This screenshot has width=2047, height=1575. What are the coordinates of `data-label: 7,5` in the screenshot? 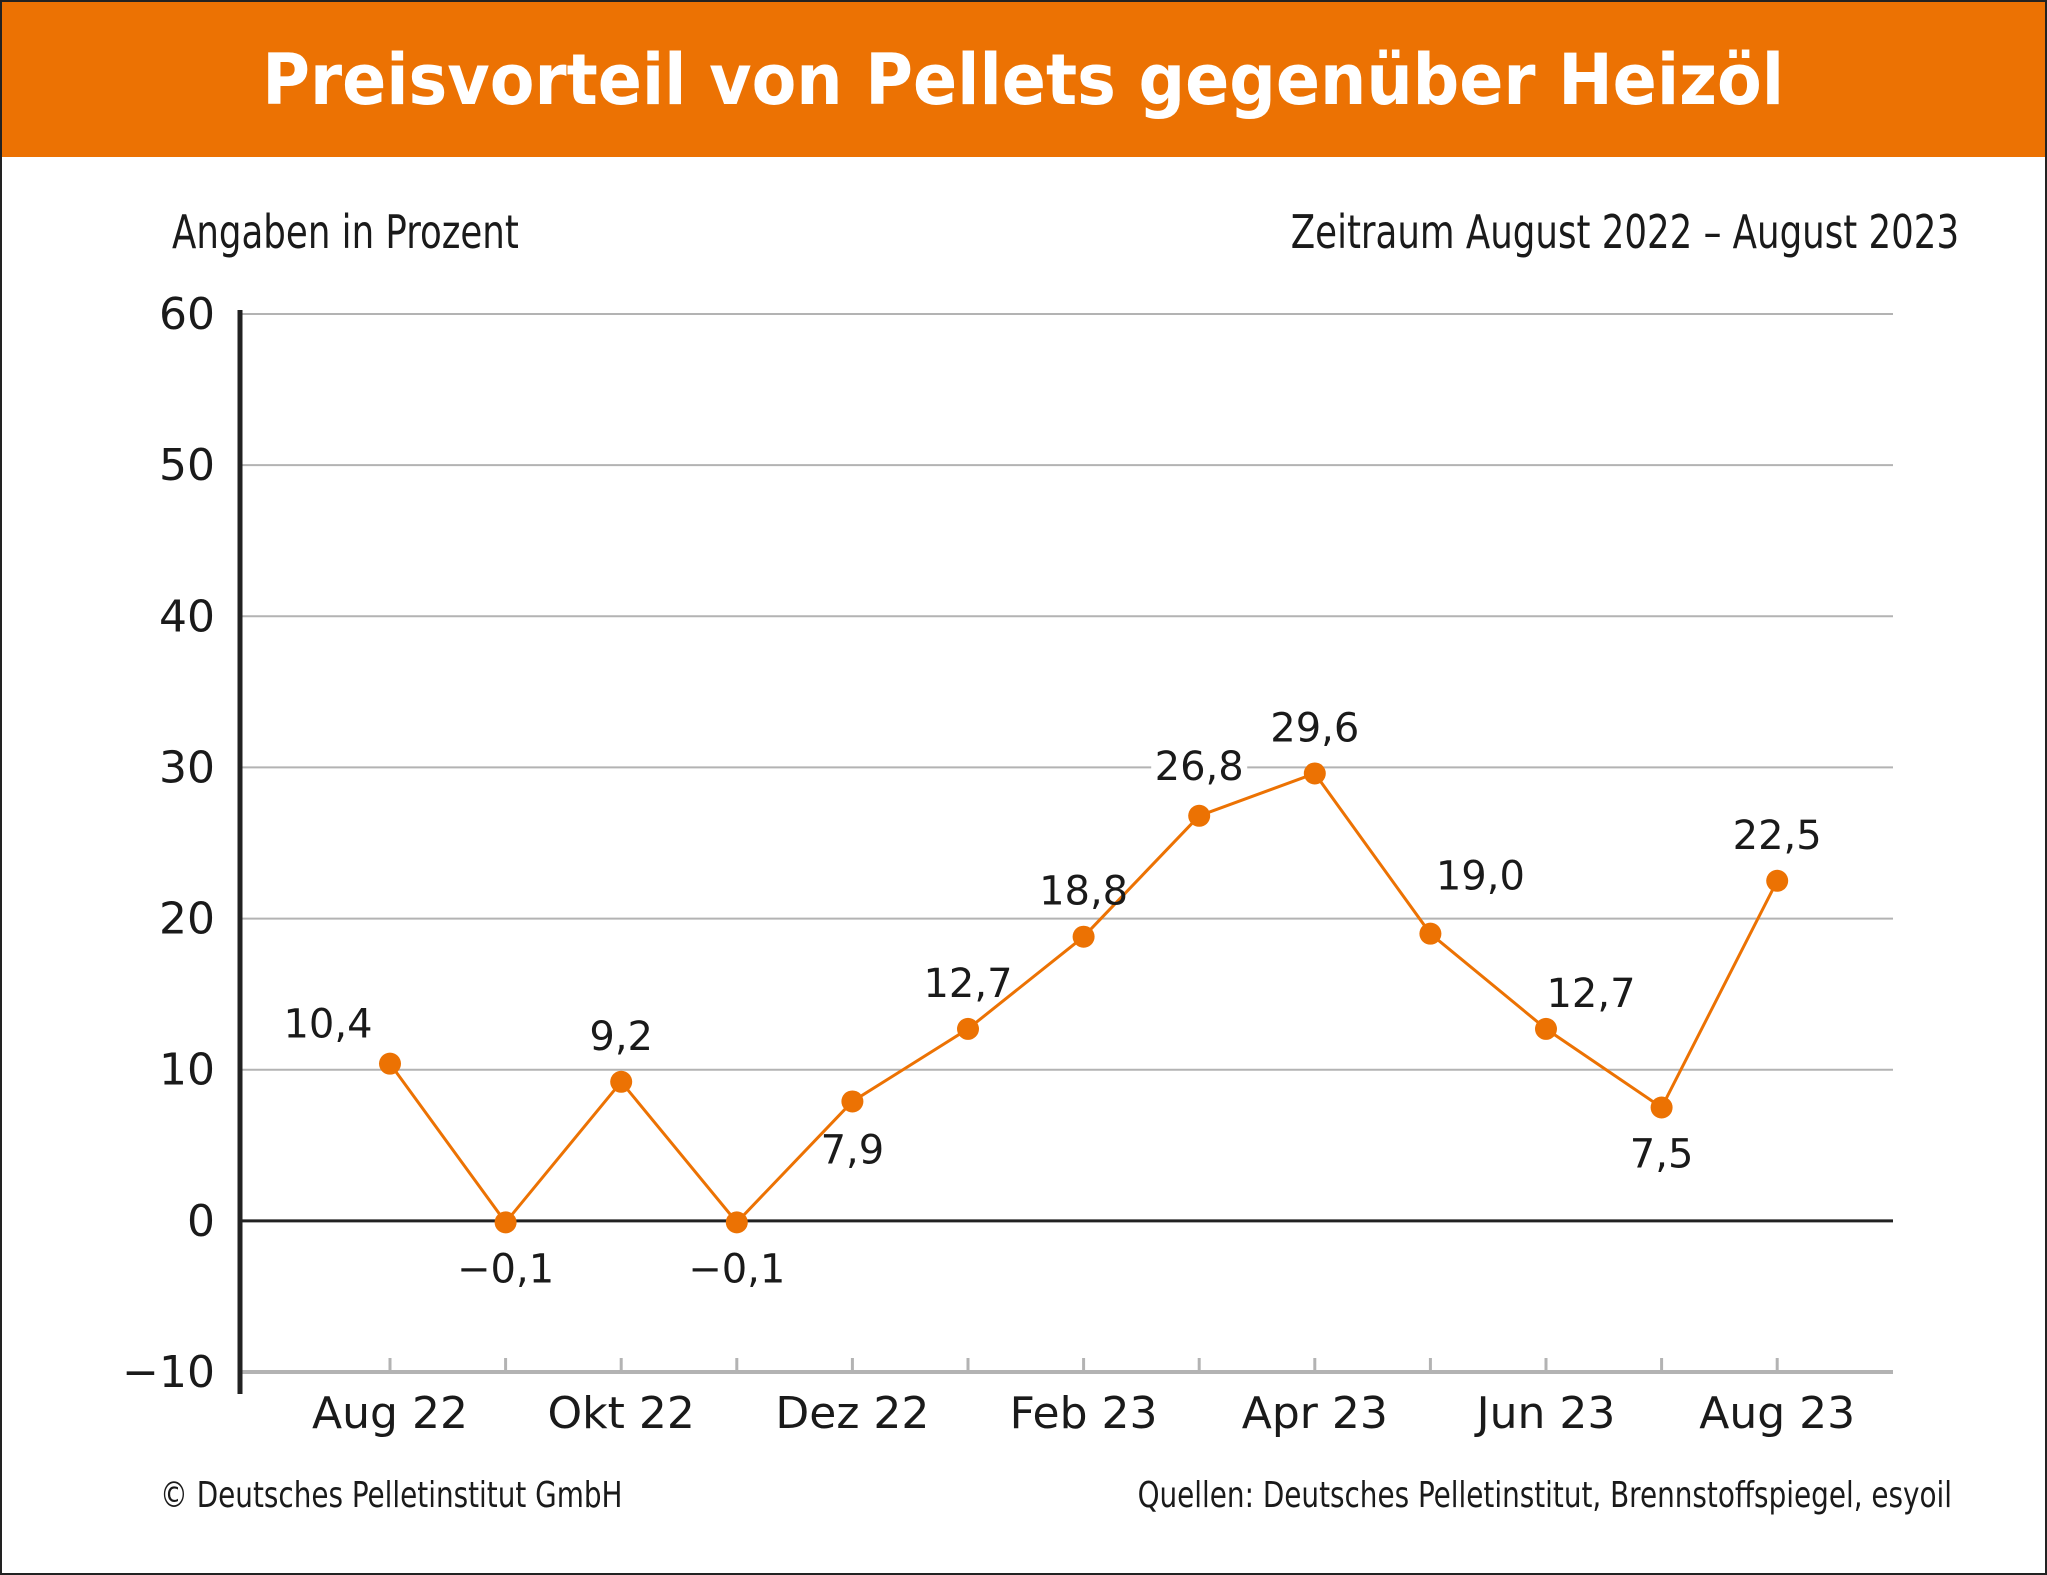 It's located at (1662, 1155).